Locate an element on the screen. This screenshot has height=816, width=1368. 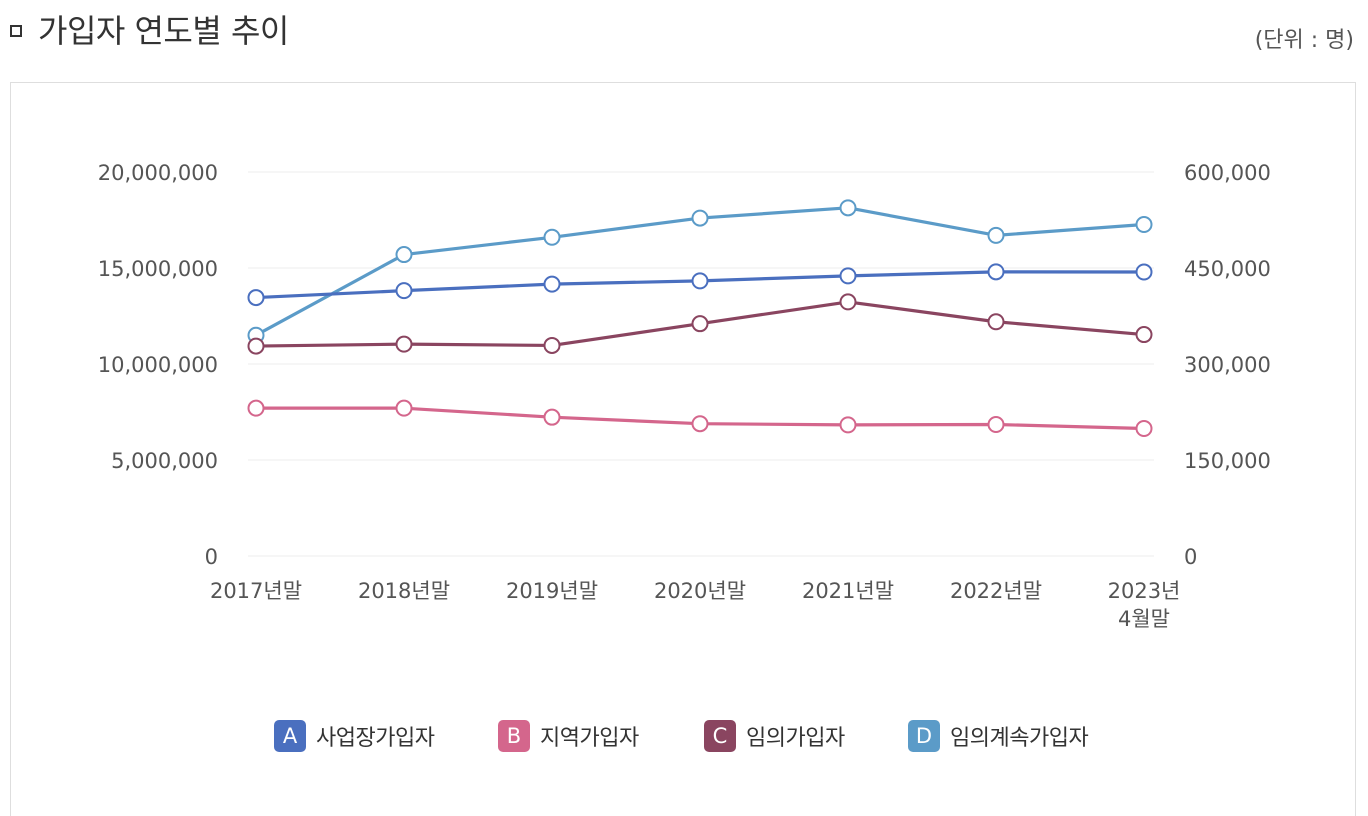
legend-item-d: D 임의계속가입자 is located at coordinates (998, 736).